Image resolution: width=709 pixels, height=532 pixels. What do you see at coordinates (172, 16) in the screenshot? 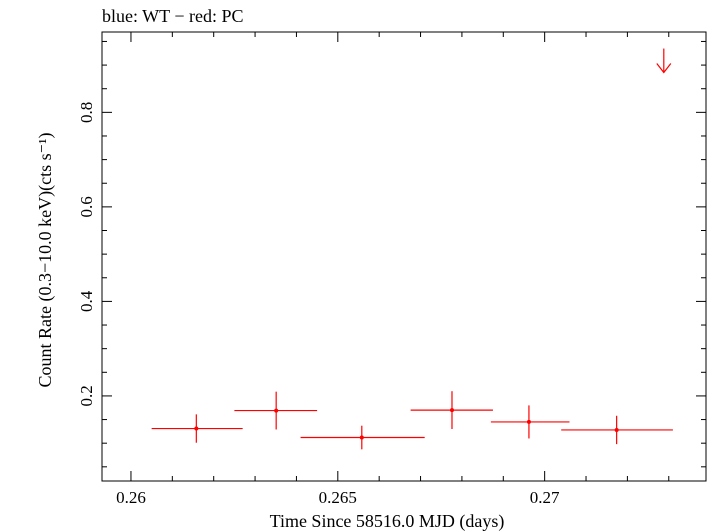
I see `chart-title: blue: WT − red: PC` at bounding box center [172, 16].